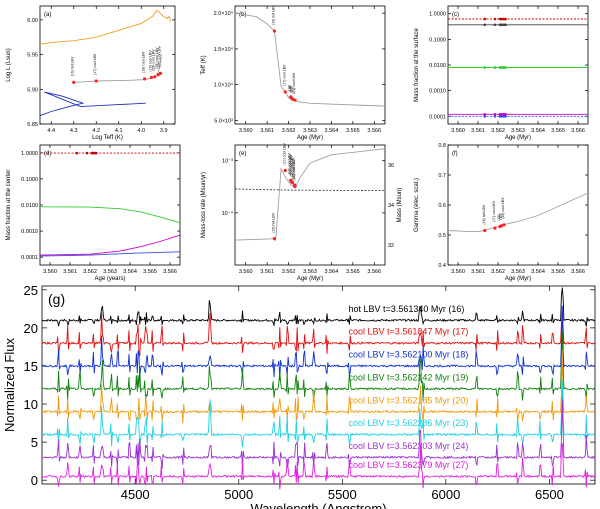 The image size is (600, 509). What do you see at coordinates (409, 355) in the screenshot?
I see `series-label: cool LBV t=3.562100 Myr (18)` at bounding box center [409, 355].